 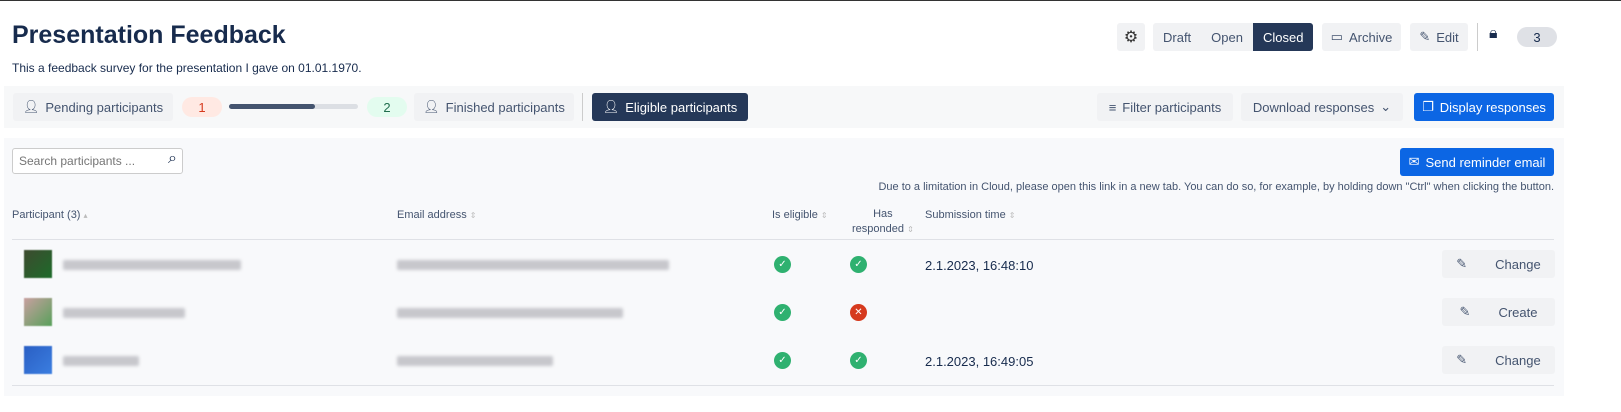 I want to click on copy-icon: ❐, so click(x=1428, y=106).